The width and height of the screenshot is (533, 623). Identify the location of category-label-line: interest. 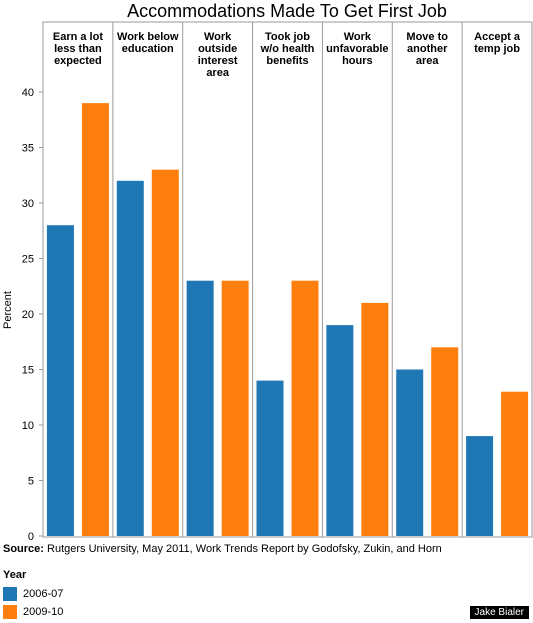
(218, 61).